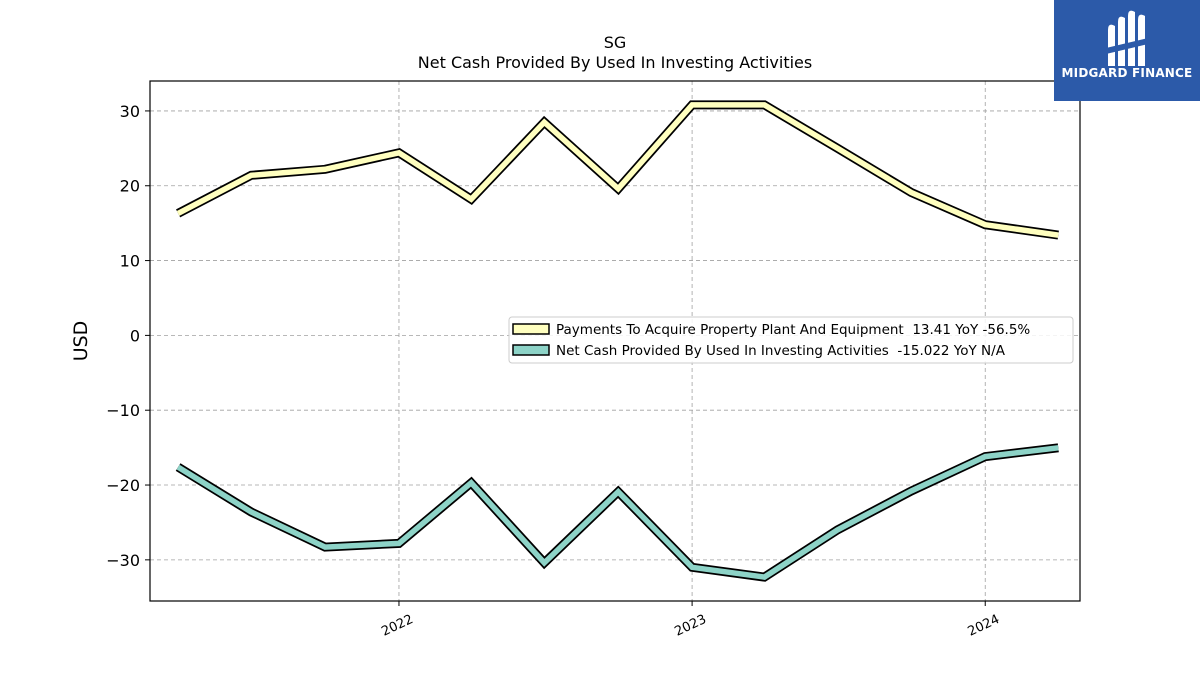 The image size is (1200, 675). Describe the element at coordinates (123, 410) in the screenshot. I see `y-tick-label: −10` at that location.